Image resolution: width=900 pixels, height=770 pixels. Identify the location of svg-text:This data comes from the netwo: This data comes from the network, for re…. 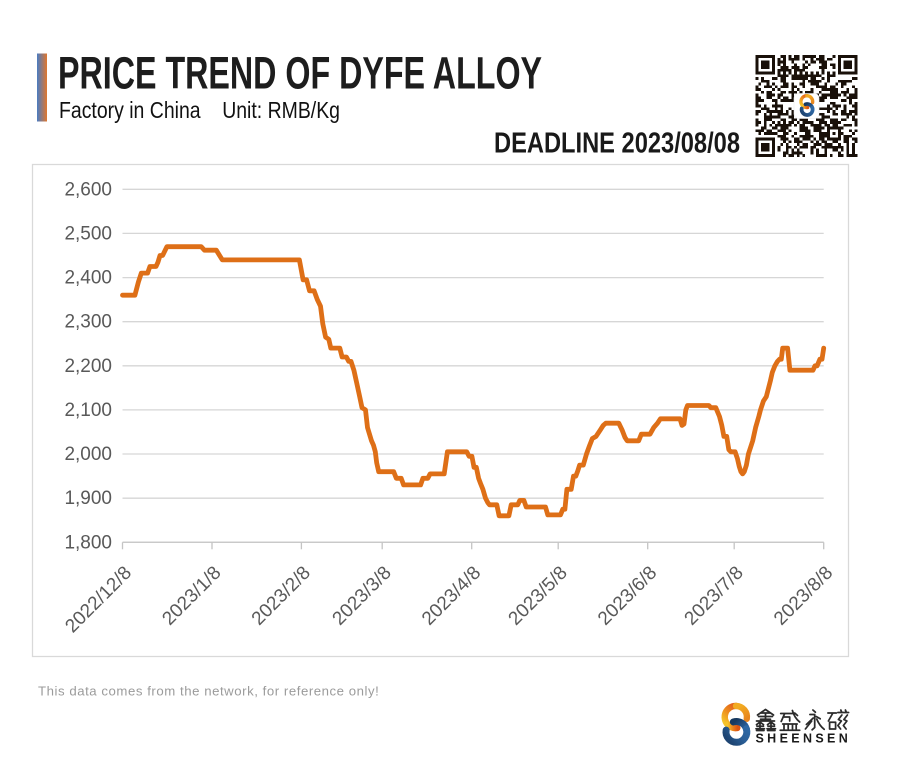
(208, 691).